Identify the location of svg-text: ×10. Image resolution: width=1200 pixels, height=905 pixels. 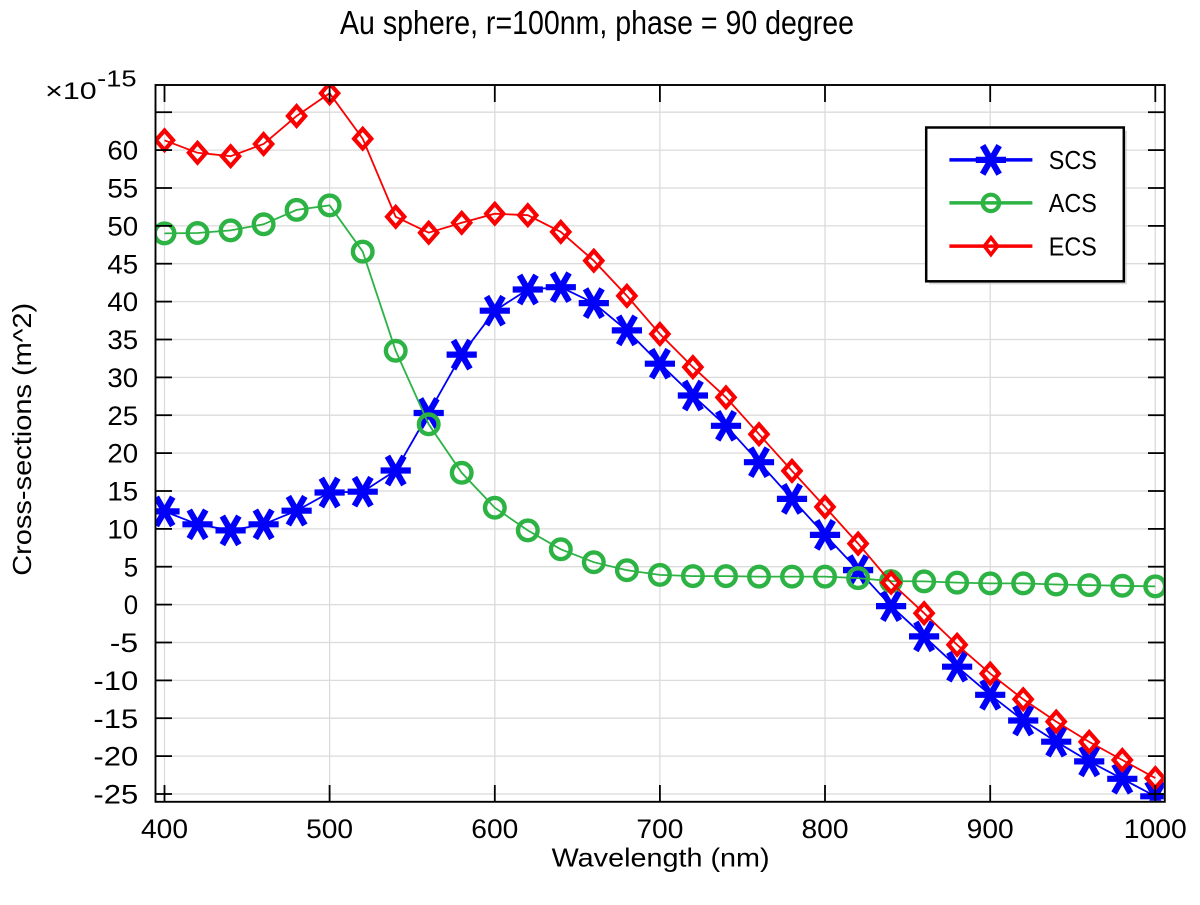
(70, 91).